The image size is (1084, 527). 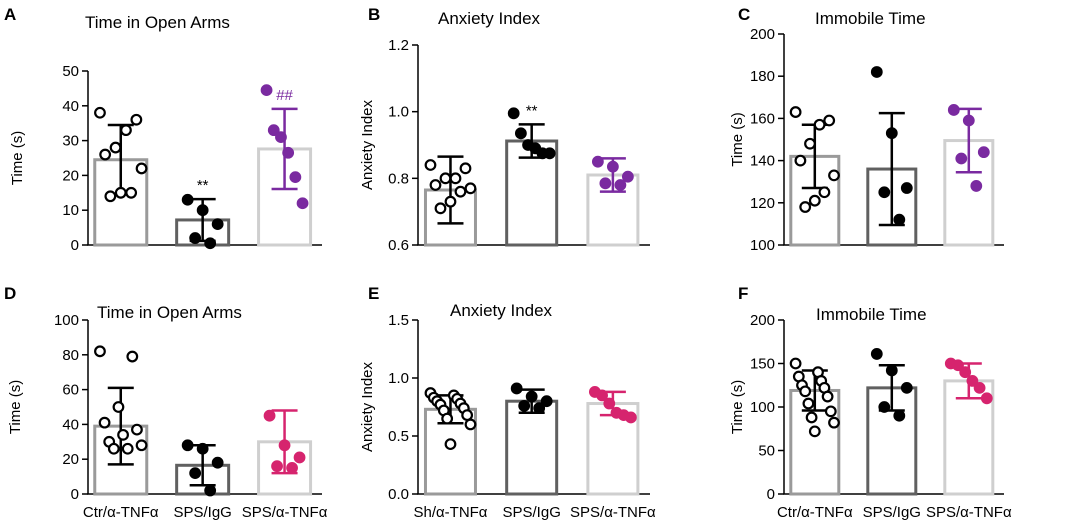 I want to click on panel-title: Time in Open Arms, so click(x=169, y=312).